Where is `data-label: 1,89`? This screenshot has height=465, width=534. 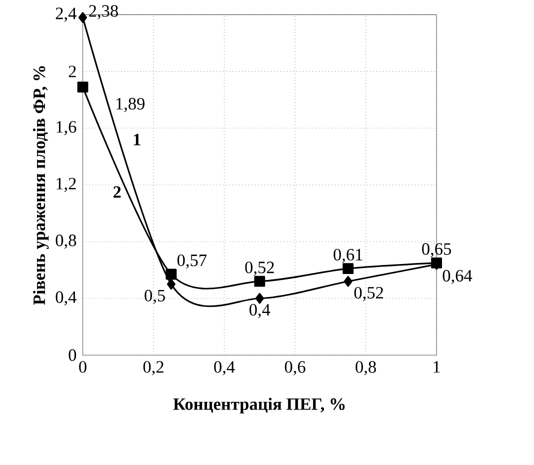
data-label: 1,89 is located at coordinates (130, 105).